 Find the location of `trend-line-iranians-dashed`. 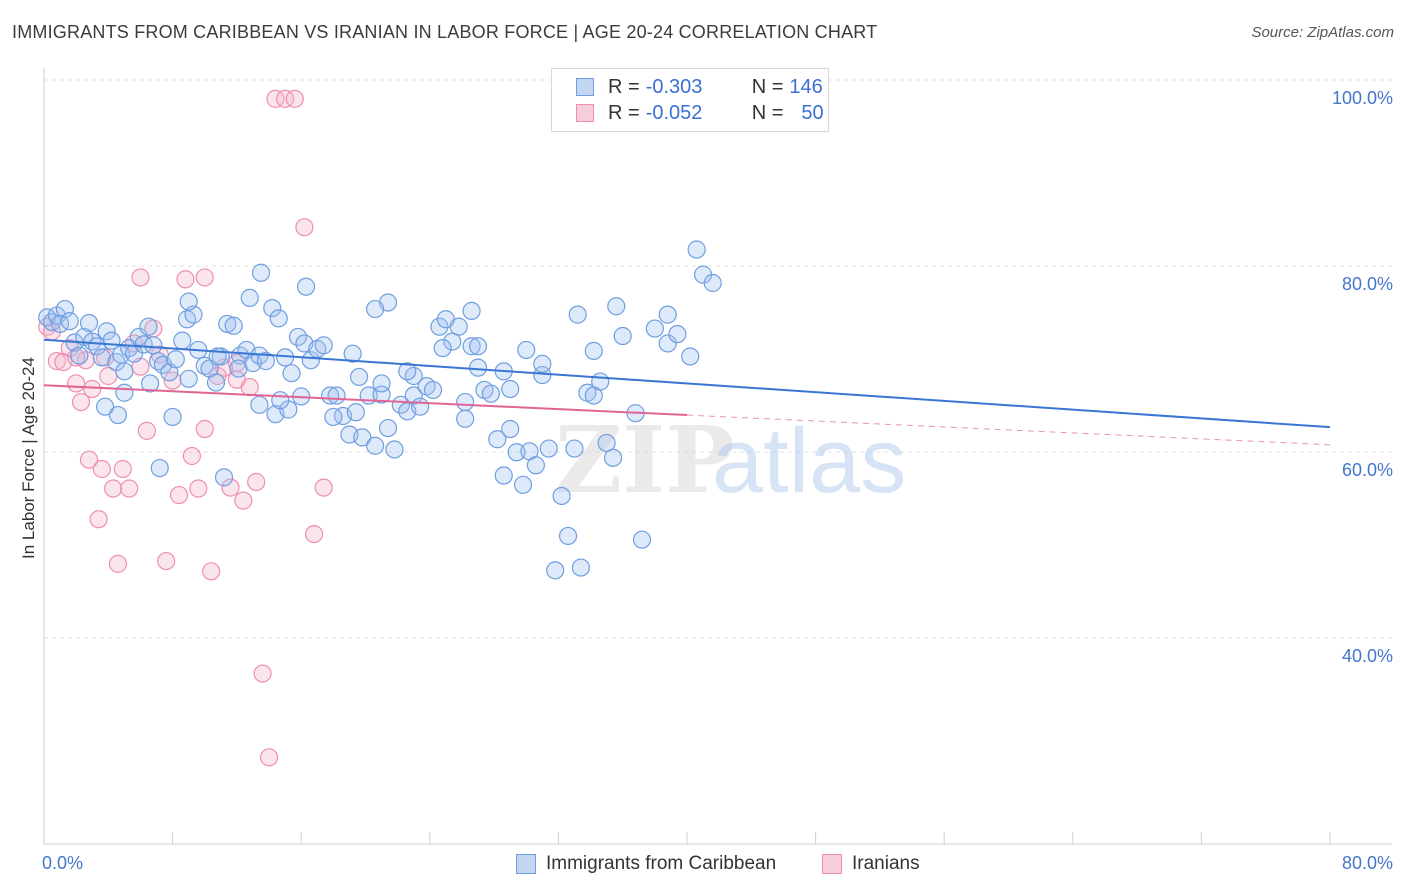

trend-line-iranians-dashed is located at coordinates (1008, 430).